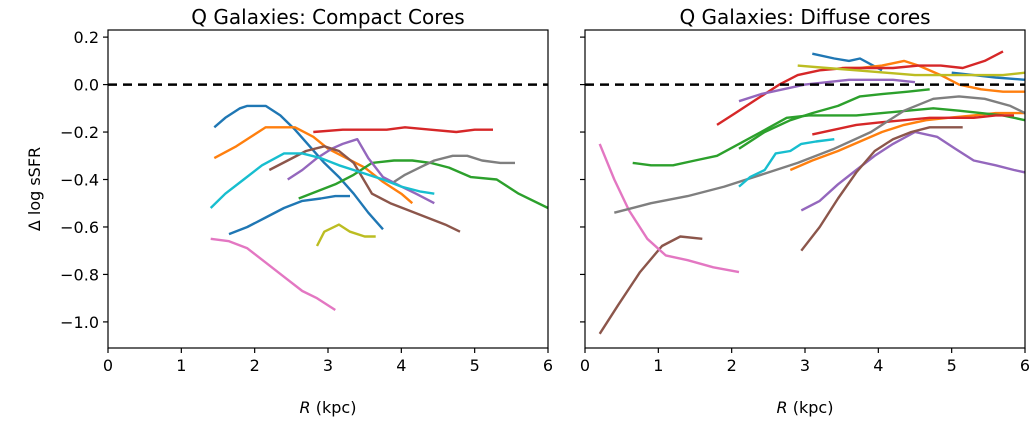 The width and height of the screenshot is (1035, 421). Describe the element at coordinates (811, 407) in the screenshot. I see `panel-2-x-axis-unit: (kpc)` at that location.